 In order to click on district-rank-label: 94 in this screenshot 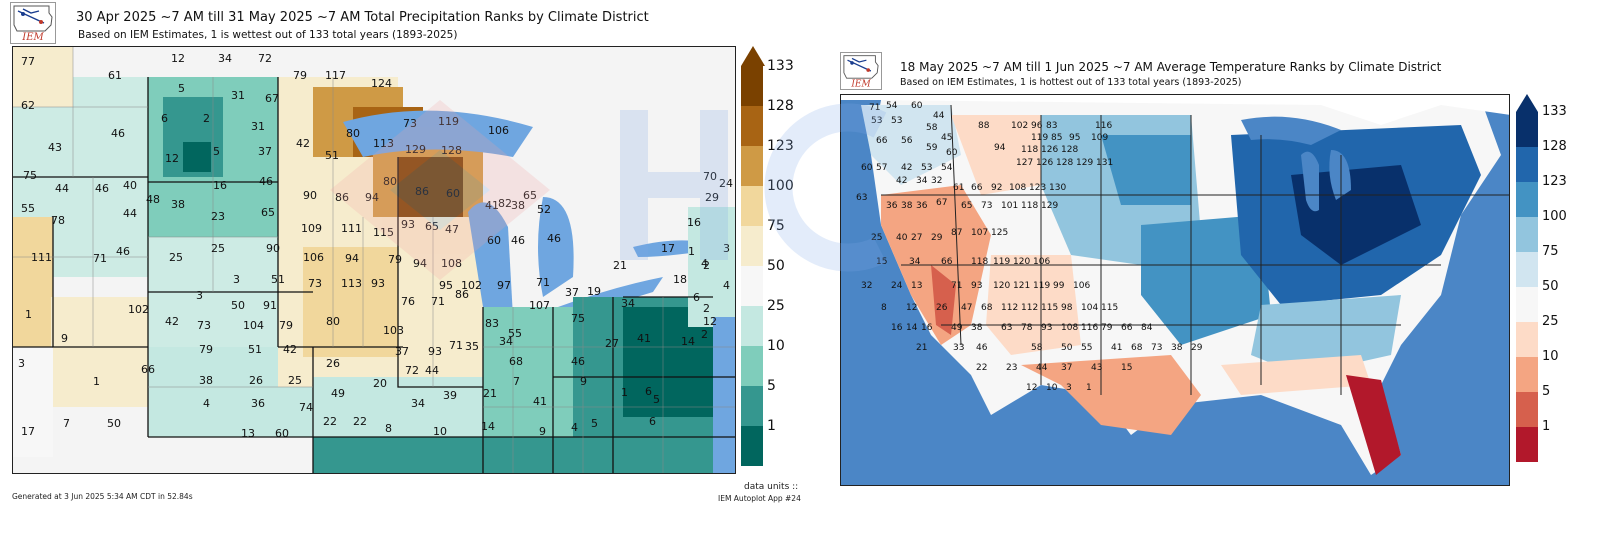, I will do `click(420, 263)`.